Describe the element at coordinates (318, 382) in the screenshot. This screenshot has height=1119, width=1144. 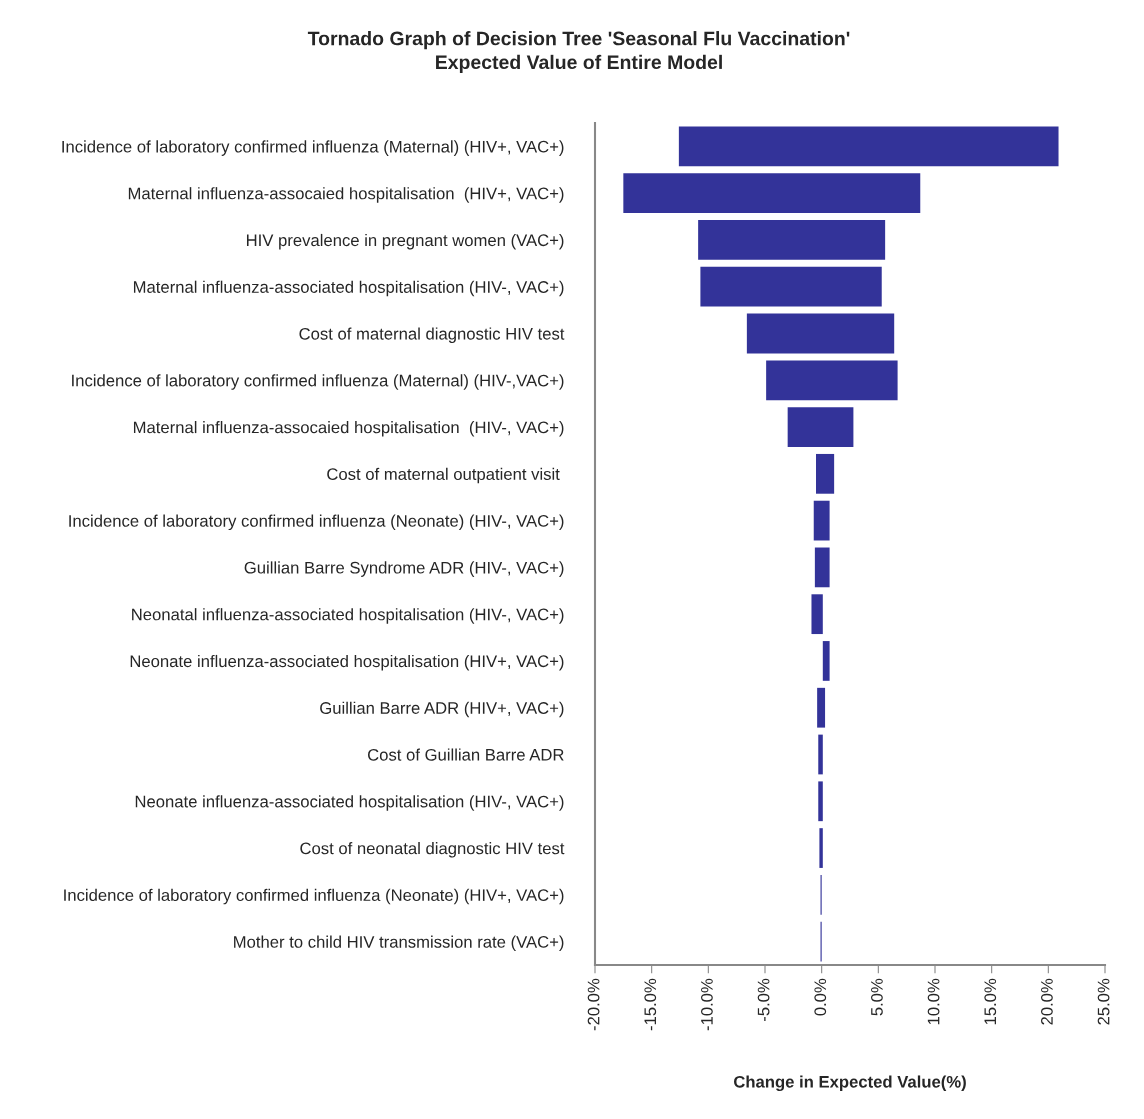
I see `y-tick-label: Incidence of laboratory confirmed influenza (Maternal) (HIV-,VAC+)` at that location.